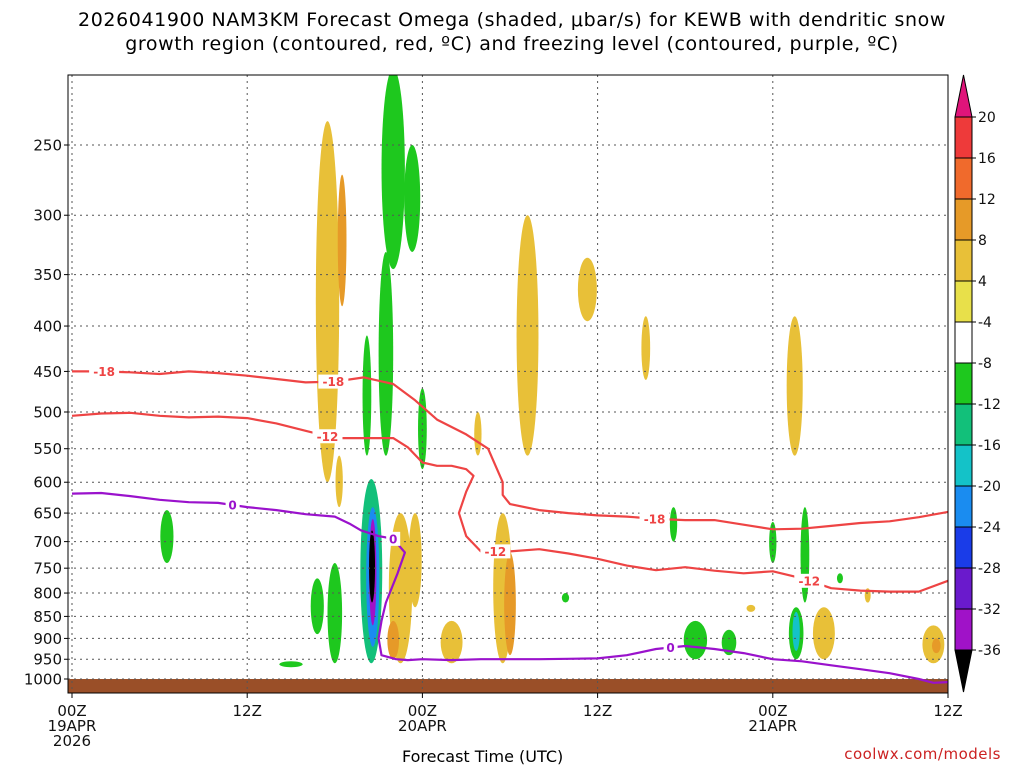 Image resolution: width=1024 pixels, height=768 pixels. I want to click on colorbar-label: -36, so click(989, 651).